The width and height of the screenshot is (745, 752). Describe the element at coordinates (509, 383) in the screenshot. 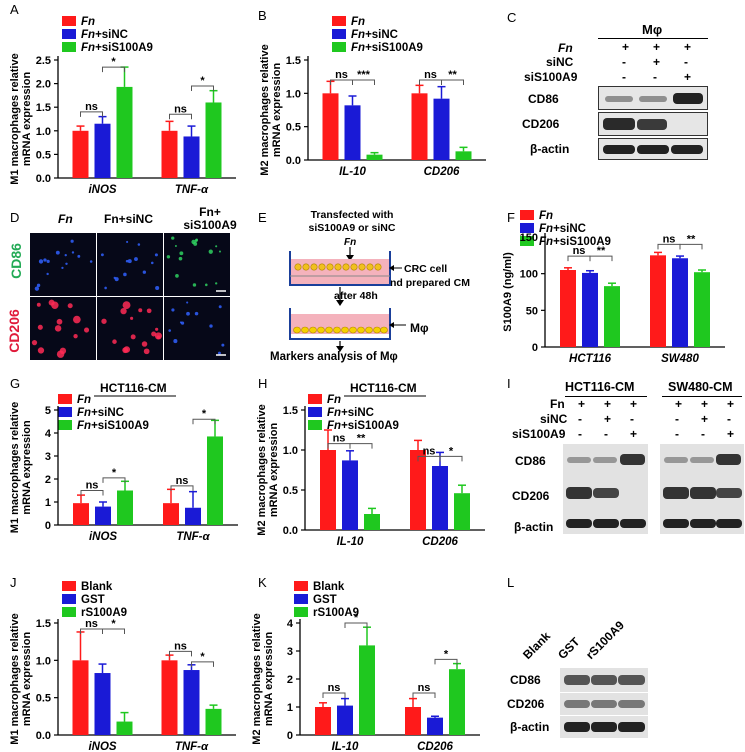

I see `panel-letter-i: I` at that location.